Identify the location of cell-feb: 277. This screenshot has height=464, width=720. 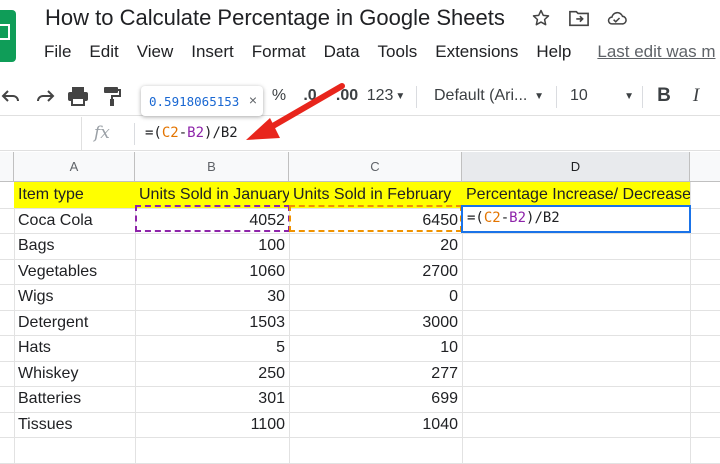
(444, 373).